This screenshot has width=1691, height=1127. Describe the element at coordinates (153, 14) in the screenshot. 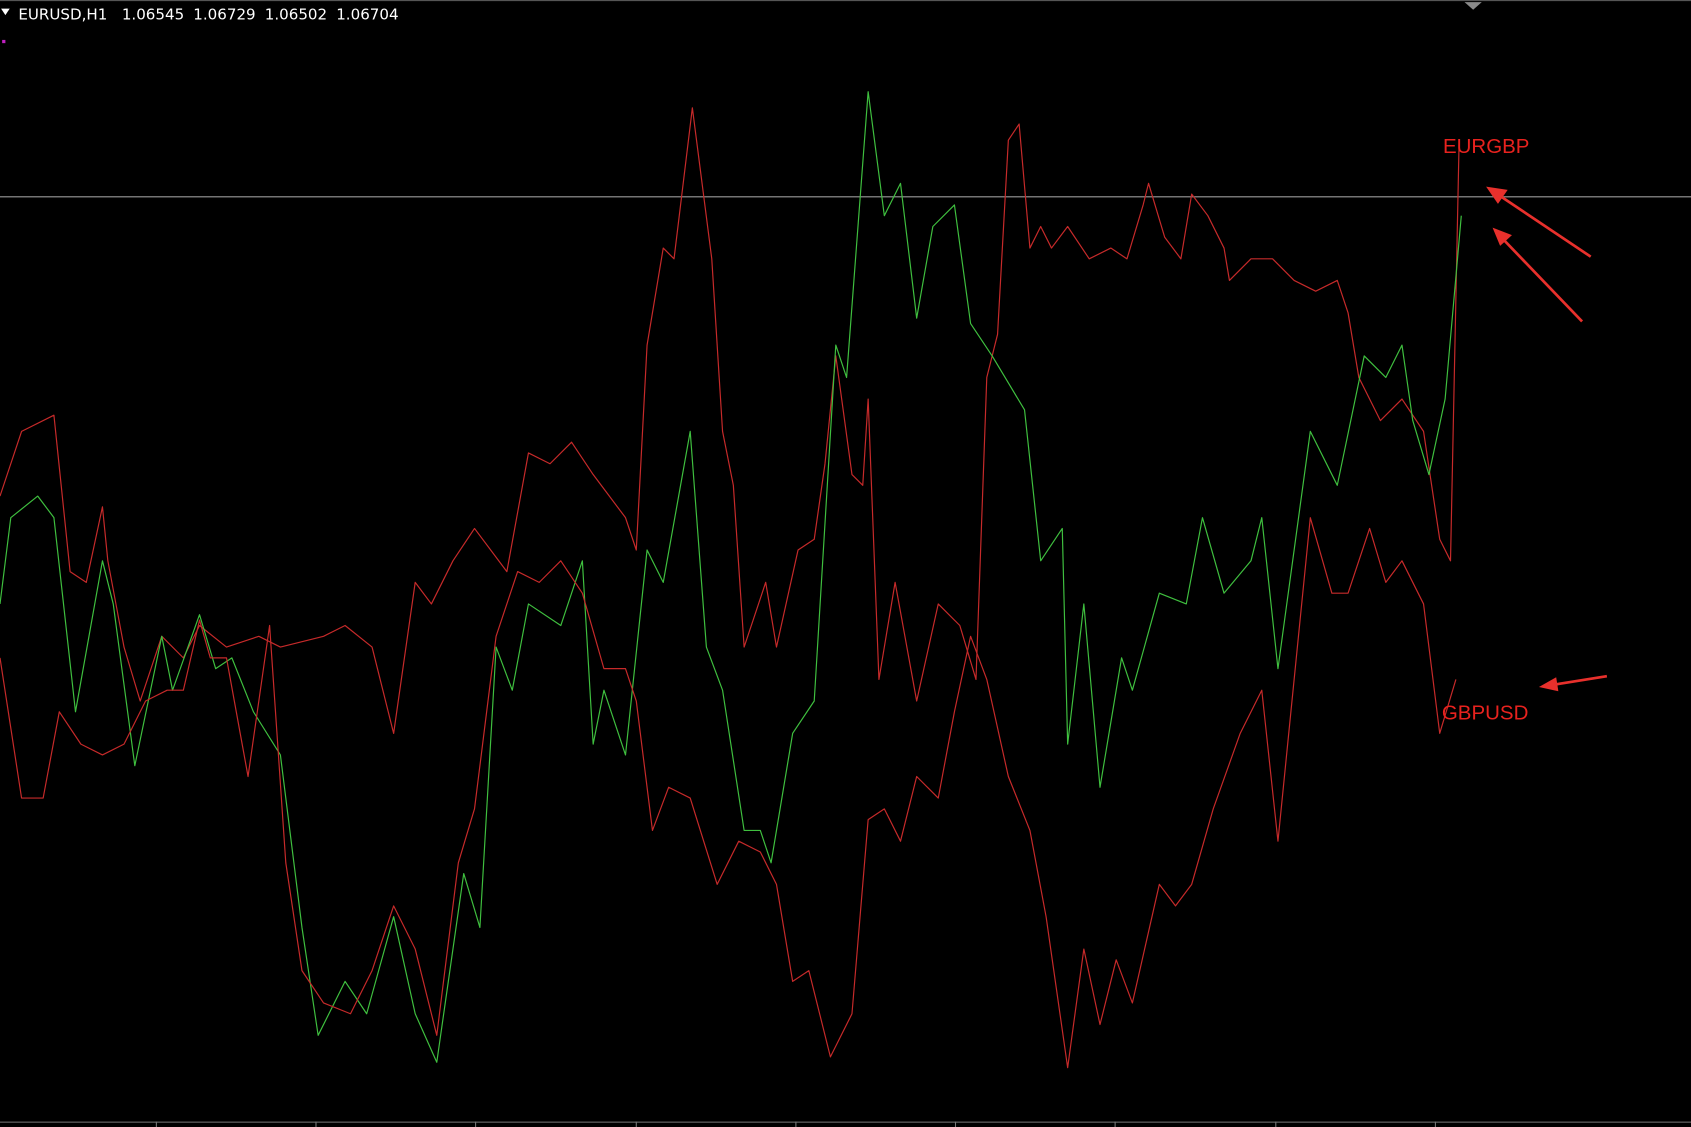

I see `open-price: 1.06545` at that location.